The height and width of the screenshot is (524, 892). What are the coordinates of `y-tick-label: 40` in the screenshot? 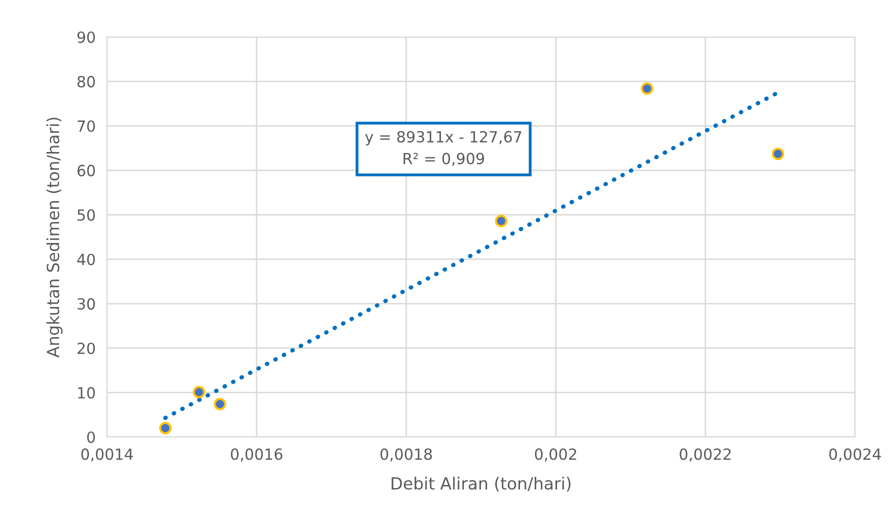 It's located at (86, 260).